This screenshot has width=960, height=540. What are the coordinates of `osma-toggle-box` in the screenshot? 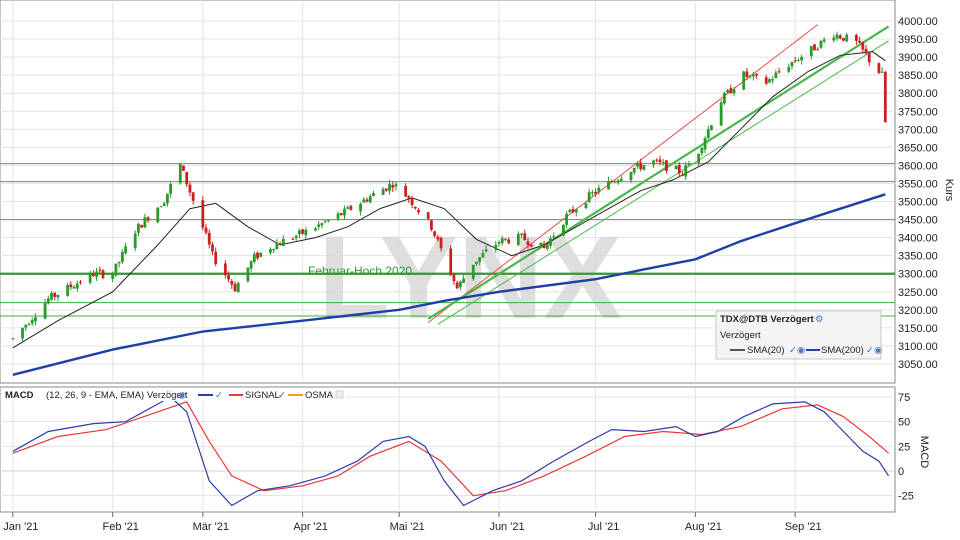 It's located at (339, 394).